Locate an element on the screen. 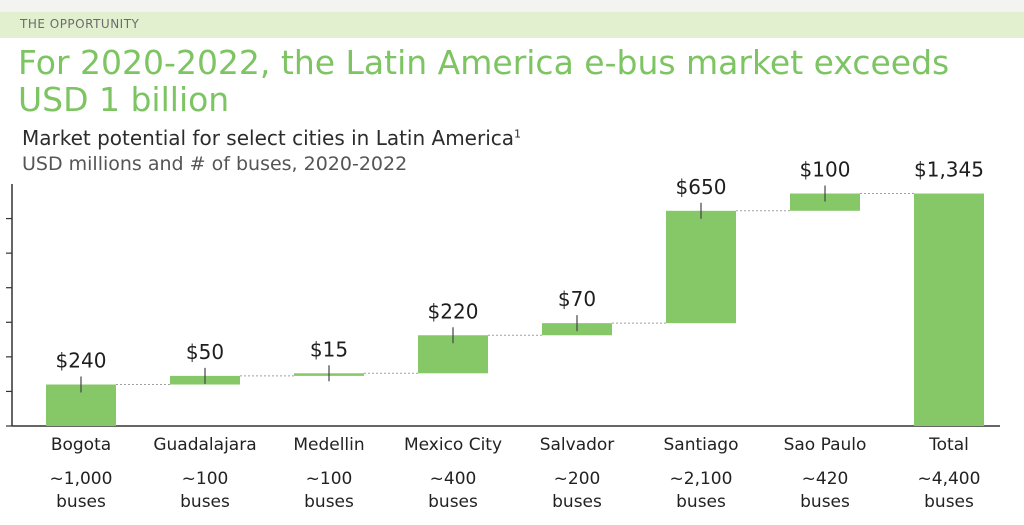 This screenshot has width=1024, height=525. value-label-salvador: $70 is located at coordinates (577, 299).